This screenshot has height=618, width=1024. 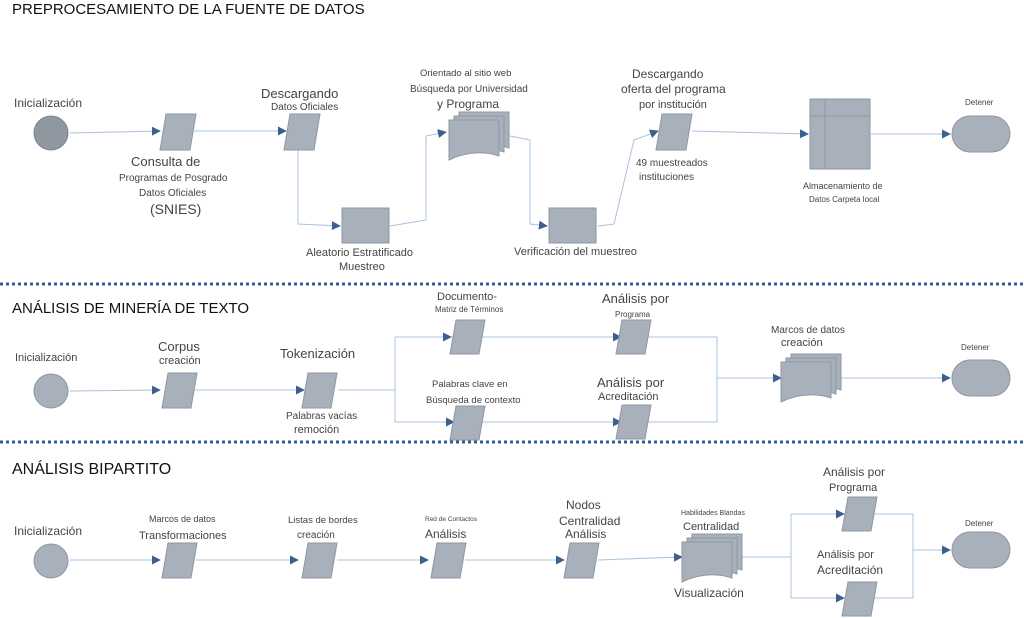 I want to click on section-title: ANÁLISIS BIPARTITO, so click(x=91, y=468).